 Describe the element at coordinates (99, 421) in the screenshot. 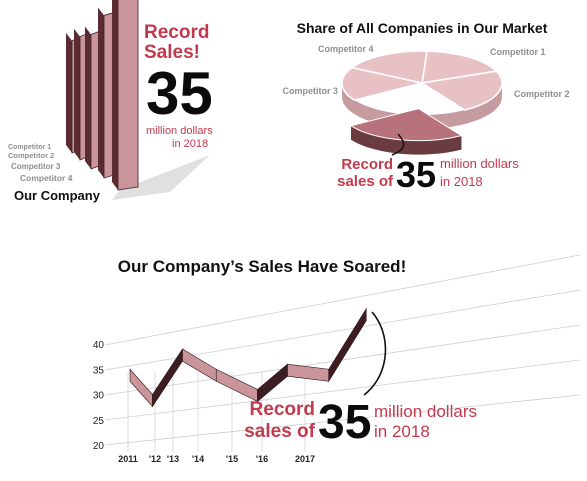

I see `y-tick-label: 25` at that location.